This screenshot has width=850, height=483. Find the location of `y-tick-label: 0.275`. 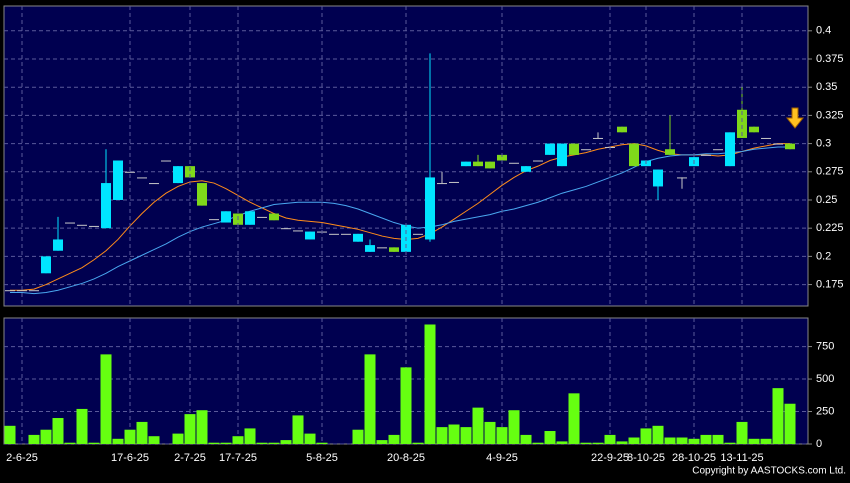

y-tick-label: 0.275 is located at coordinates (830, 172).